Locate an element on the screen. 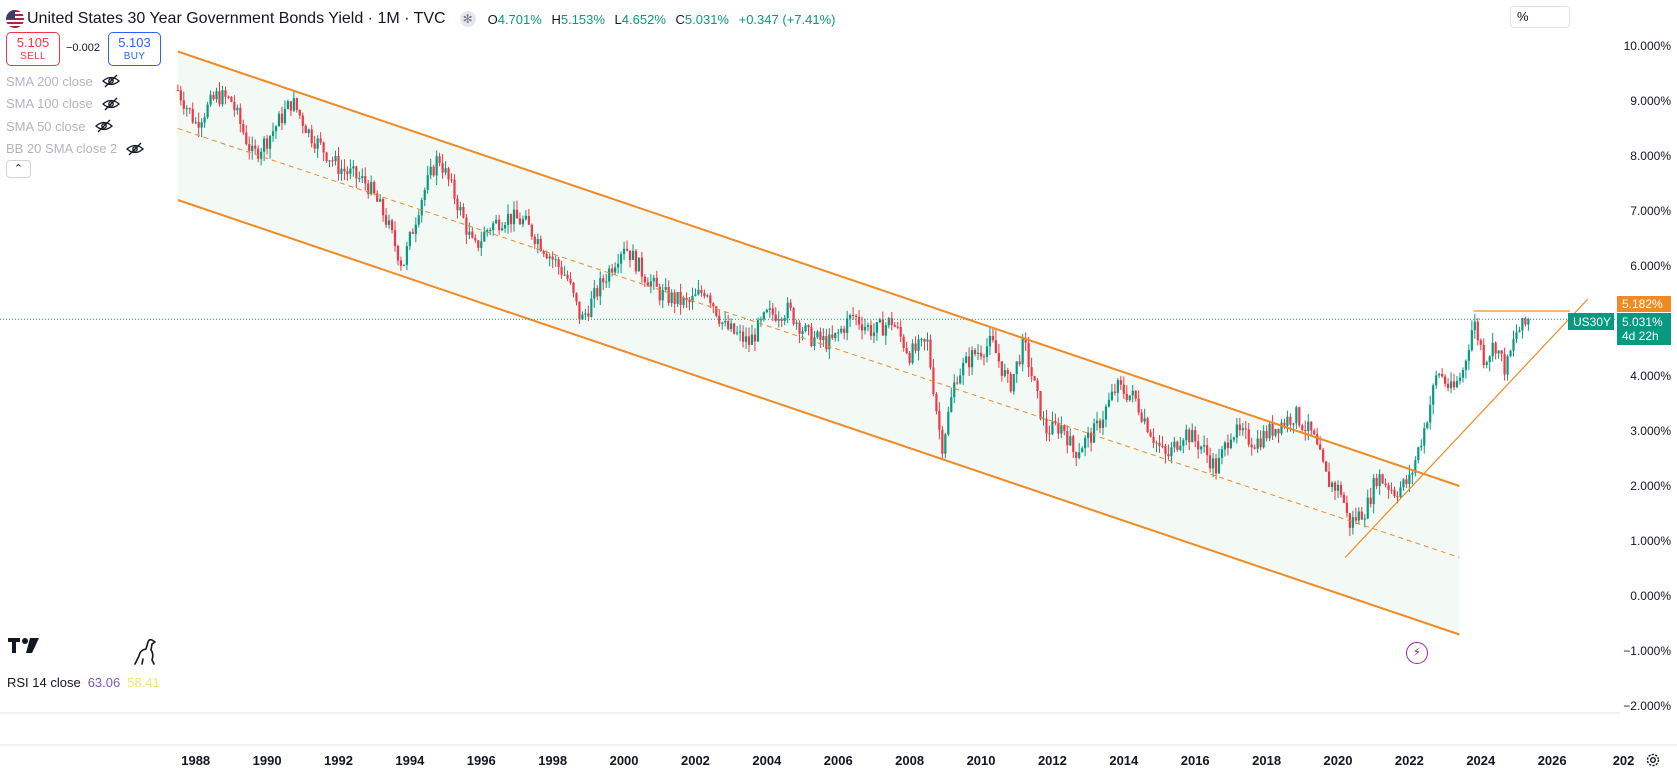  open-label: O is located at coordinates (492, 19).